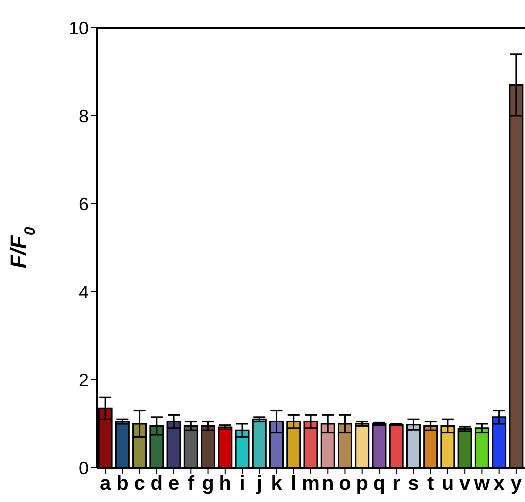 Image resolution: width=525 pixels, height=502 pixels. Describe the element at coordinates (259, 484) in the screenshot. I see `x-tick-label: j` at that location.